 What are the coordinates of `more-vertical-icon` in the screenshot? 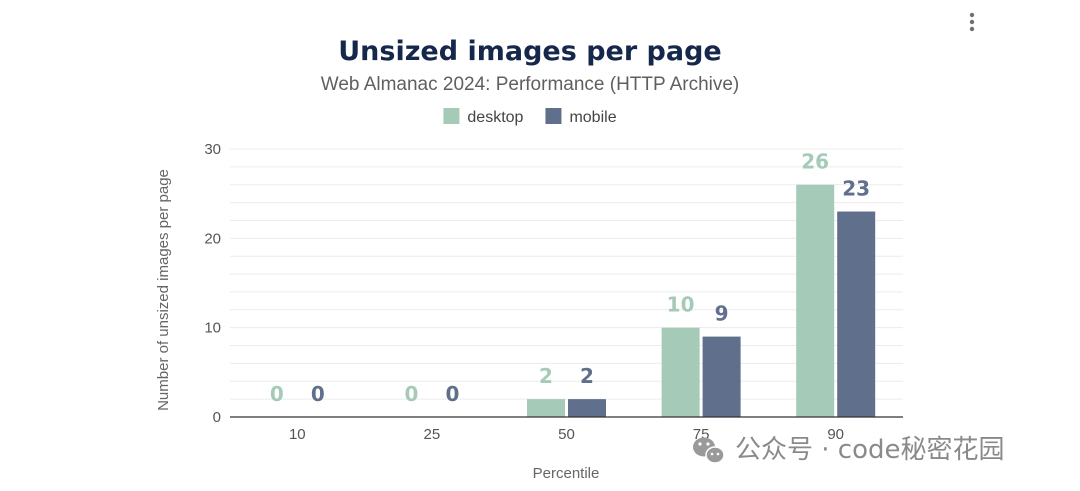 It's located at (972, 22).